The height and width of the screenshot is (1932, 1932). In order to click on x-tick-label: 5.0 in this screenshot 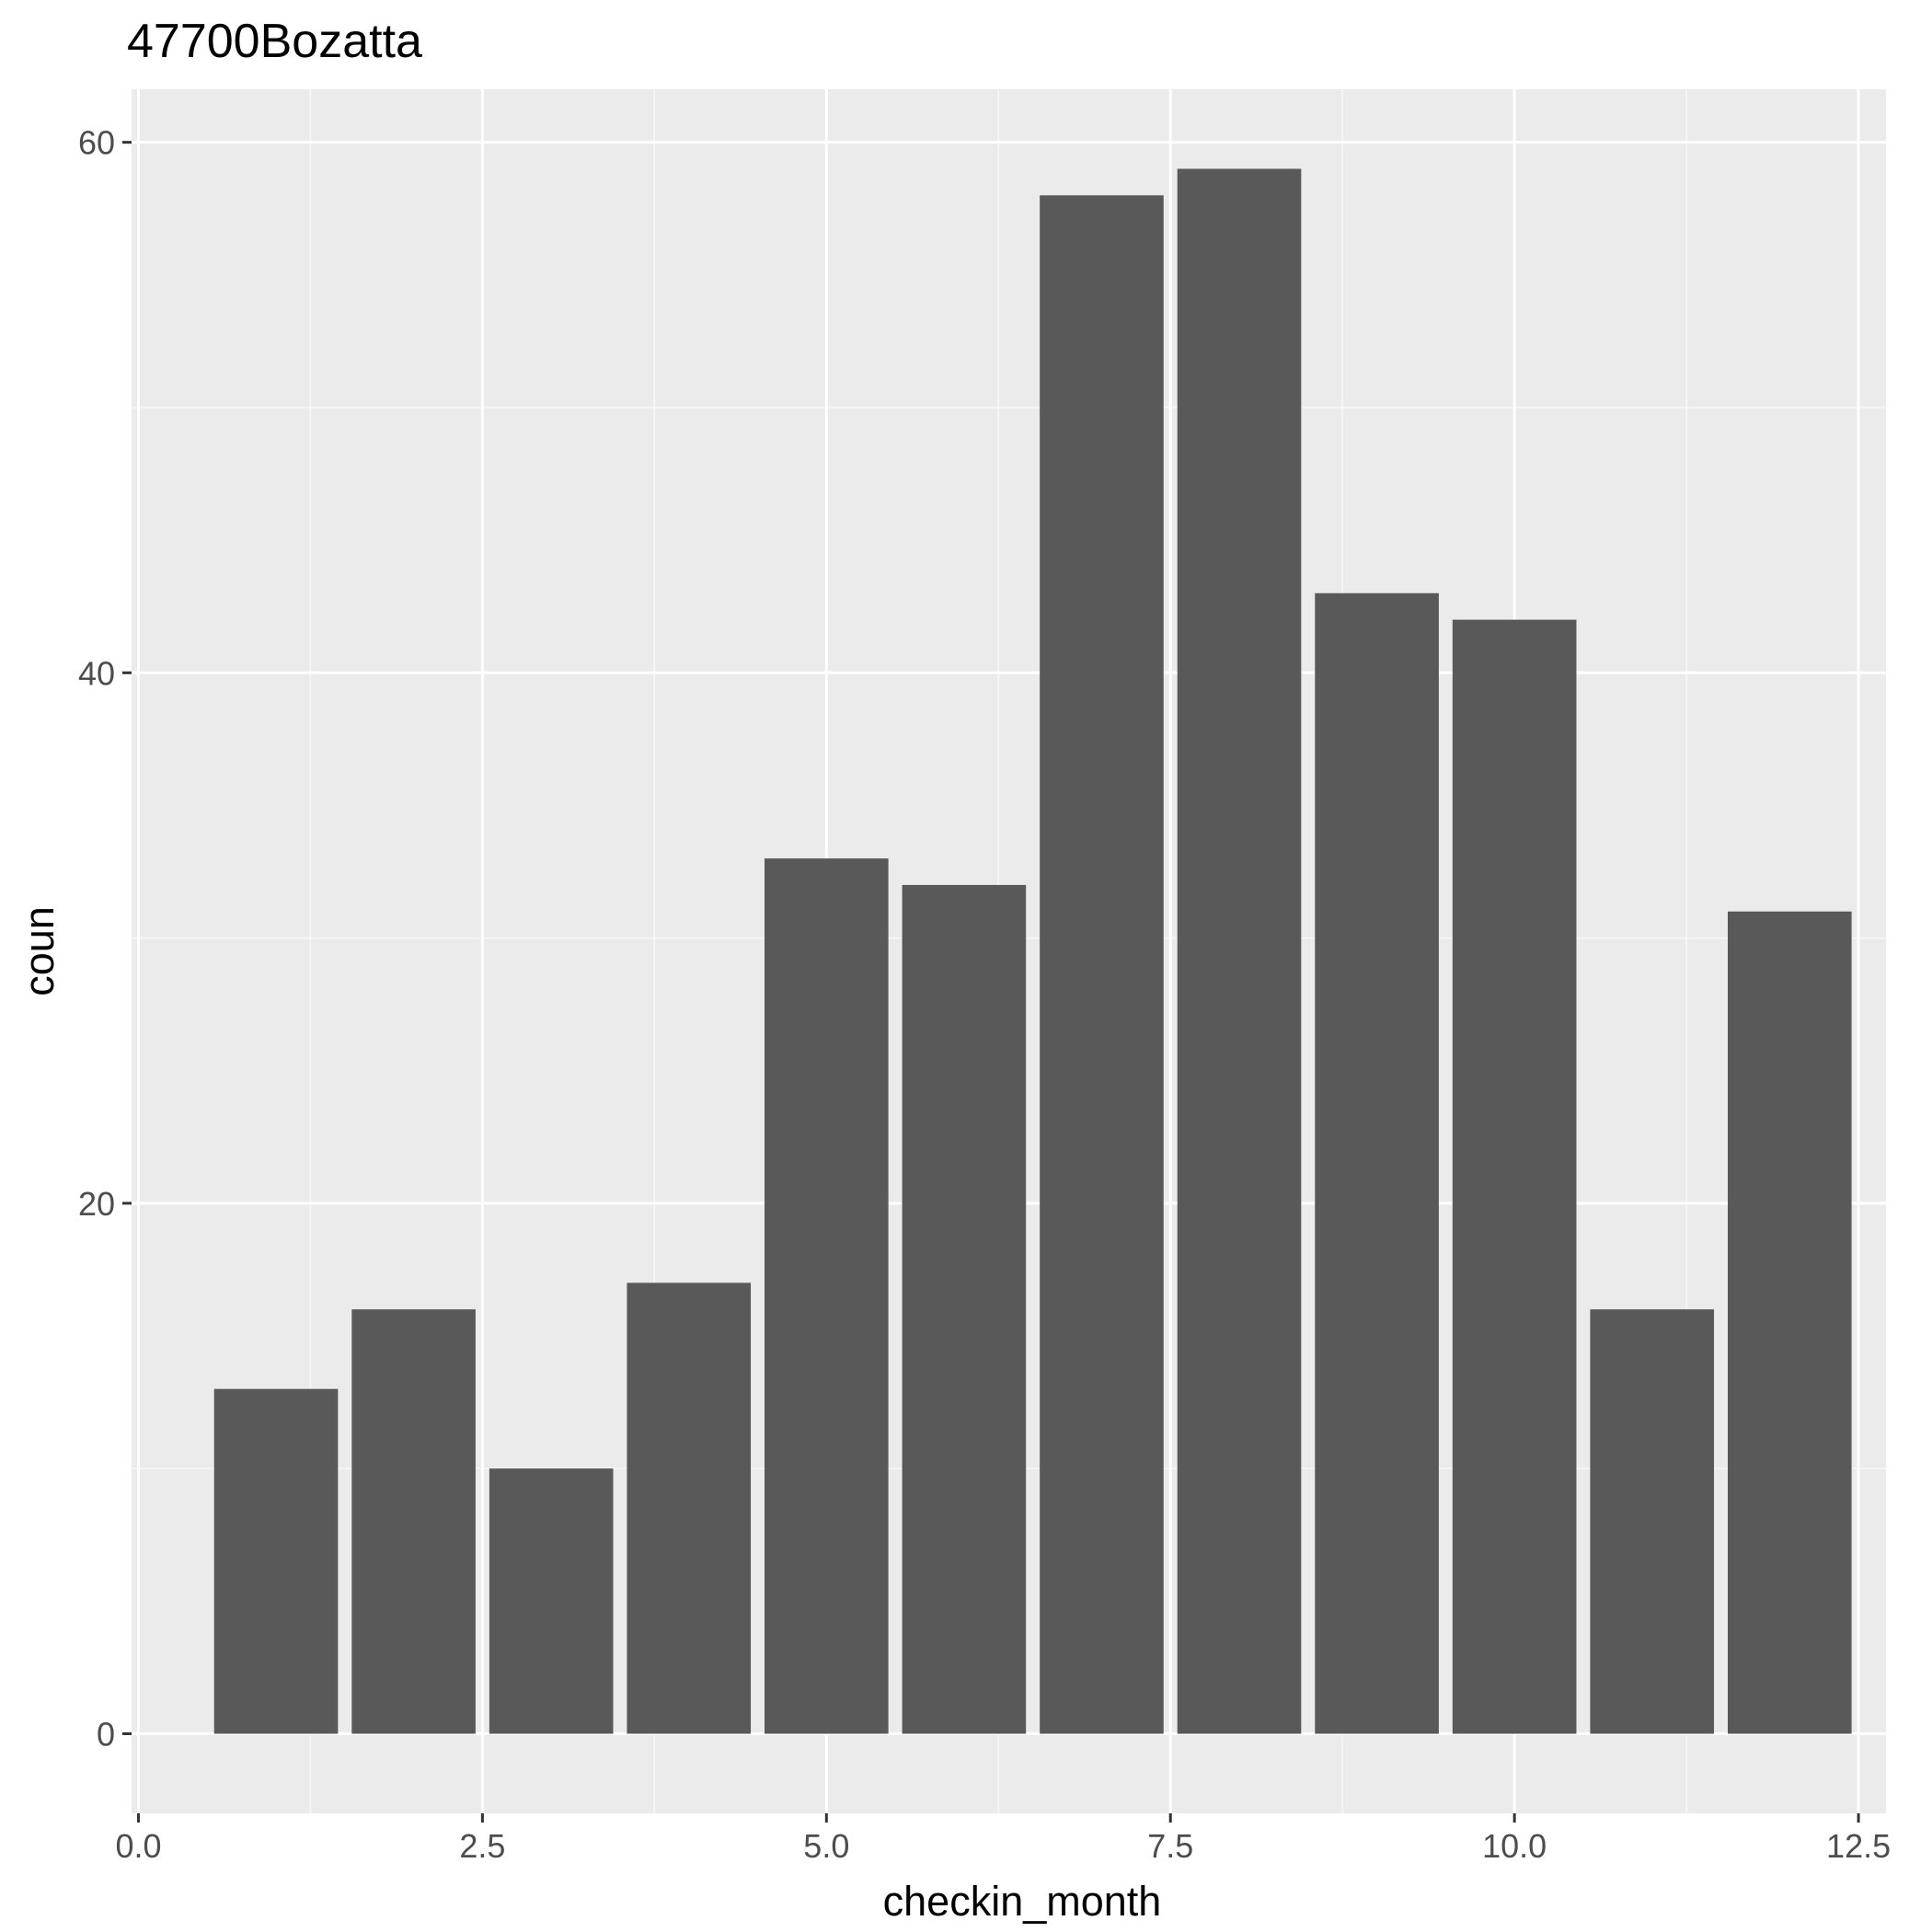, I will do `click(826, 1846)`.